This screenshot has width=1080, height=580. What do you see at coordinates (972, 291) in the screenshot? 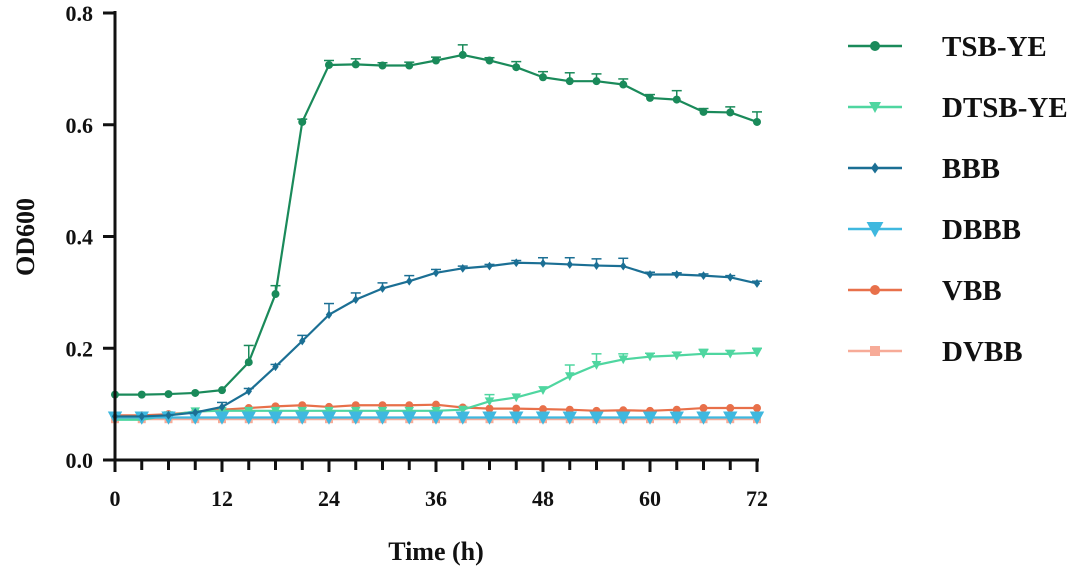
I see `legend-label: VBB` at bounding box center [972, 291].